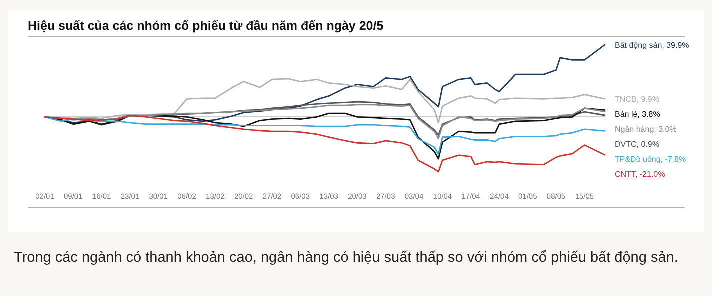 The image size is (712, 296). I want to click on chart-title: Hiệu suất của các nhóm cổ phiếu từ đầu năm đến ngày 20/5, so click(206, 26).